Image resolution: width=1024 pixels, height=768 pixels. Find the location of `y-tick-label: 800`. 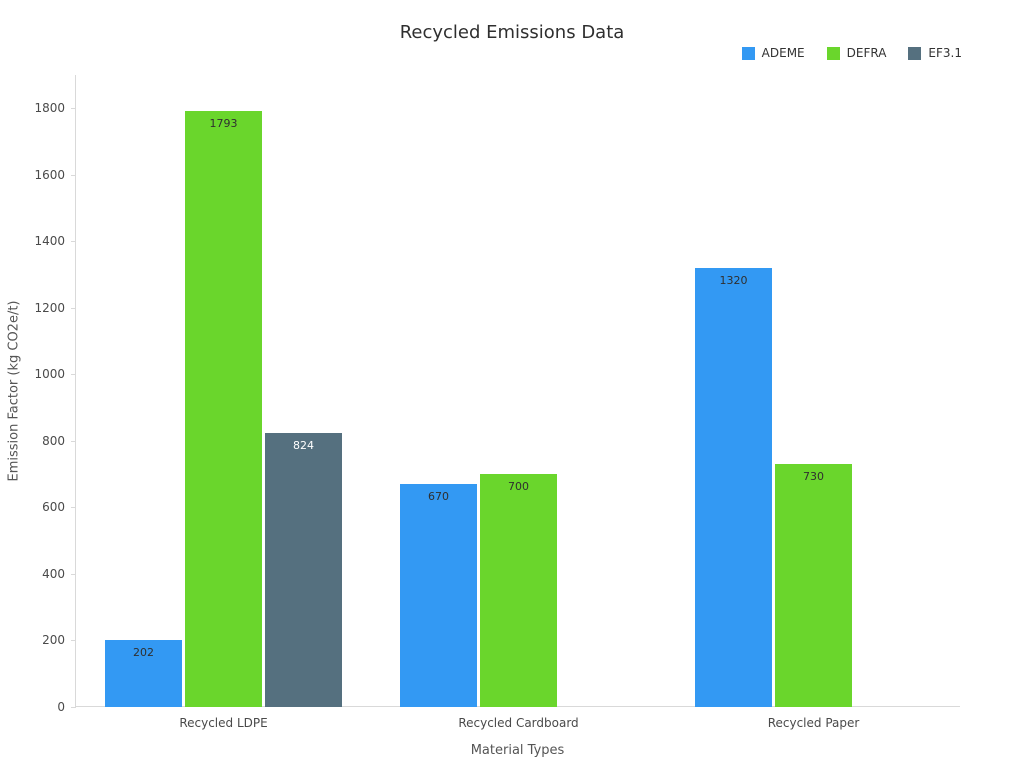

y-tick-label: 800 is located at coordinates (53, 440).